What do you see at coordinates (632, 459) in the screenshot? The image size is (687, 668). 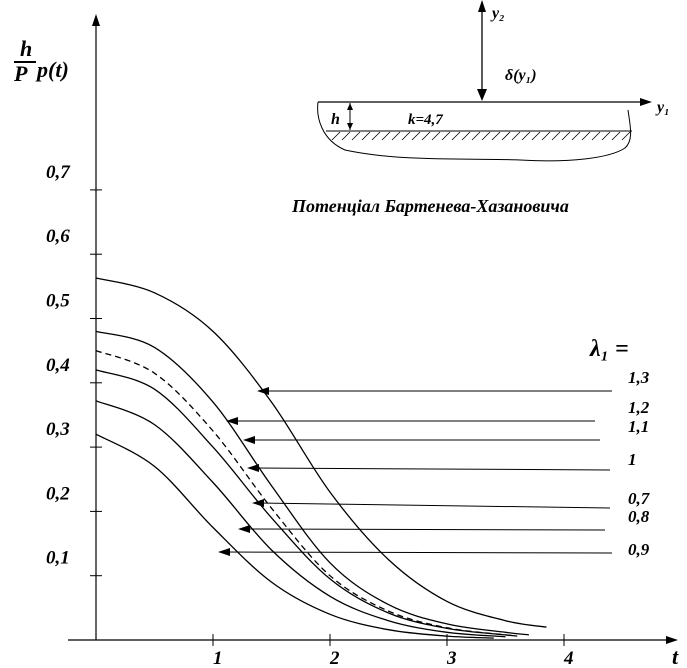 I see `series-label: 1` at bounding box center [632, 459].